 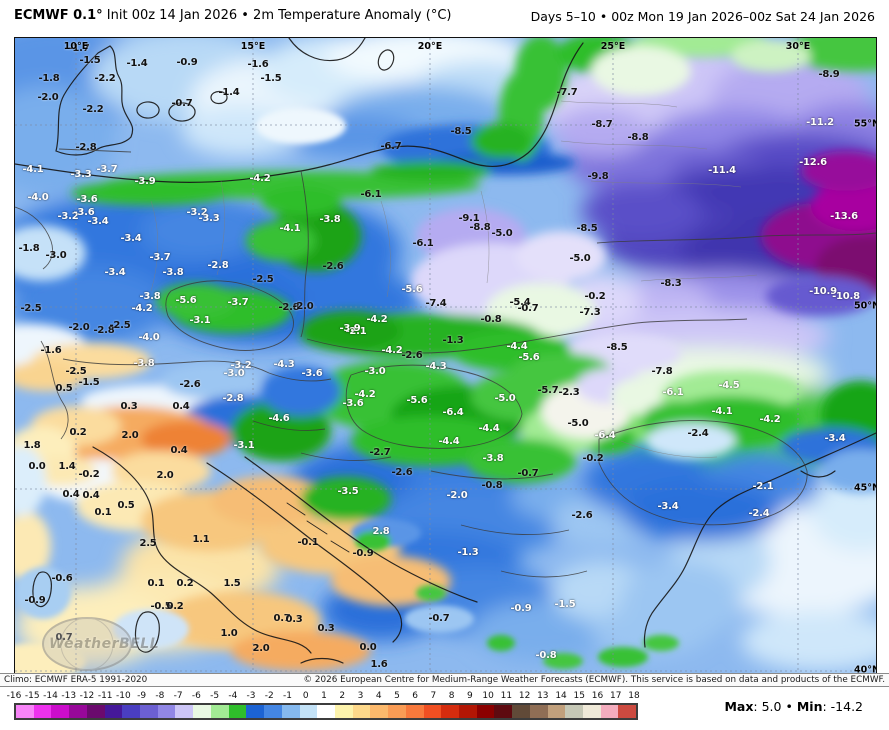 I want to click on colorbar-tick-label: -1, so click(x=288, y=696).